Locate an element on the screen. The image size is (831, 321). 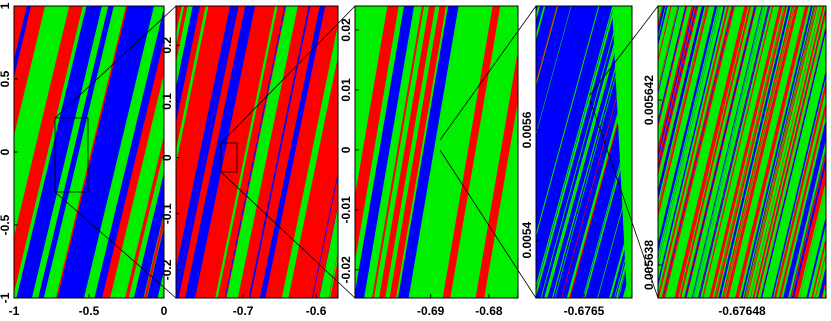
x-tick-label: -0.6765 is located at coordinates (584, 311).